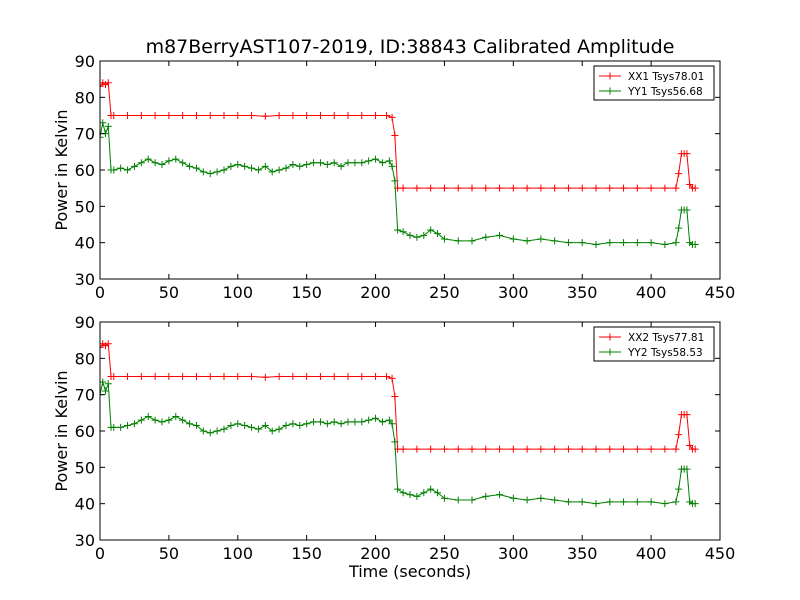 This screenshot has height=600, width=800. I want to click on panel2-legend: XX2 Tsys77.81 YY2 Tsys58.53, so click(654, 344).